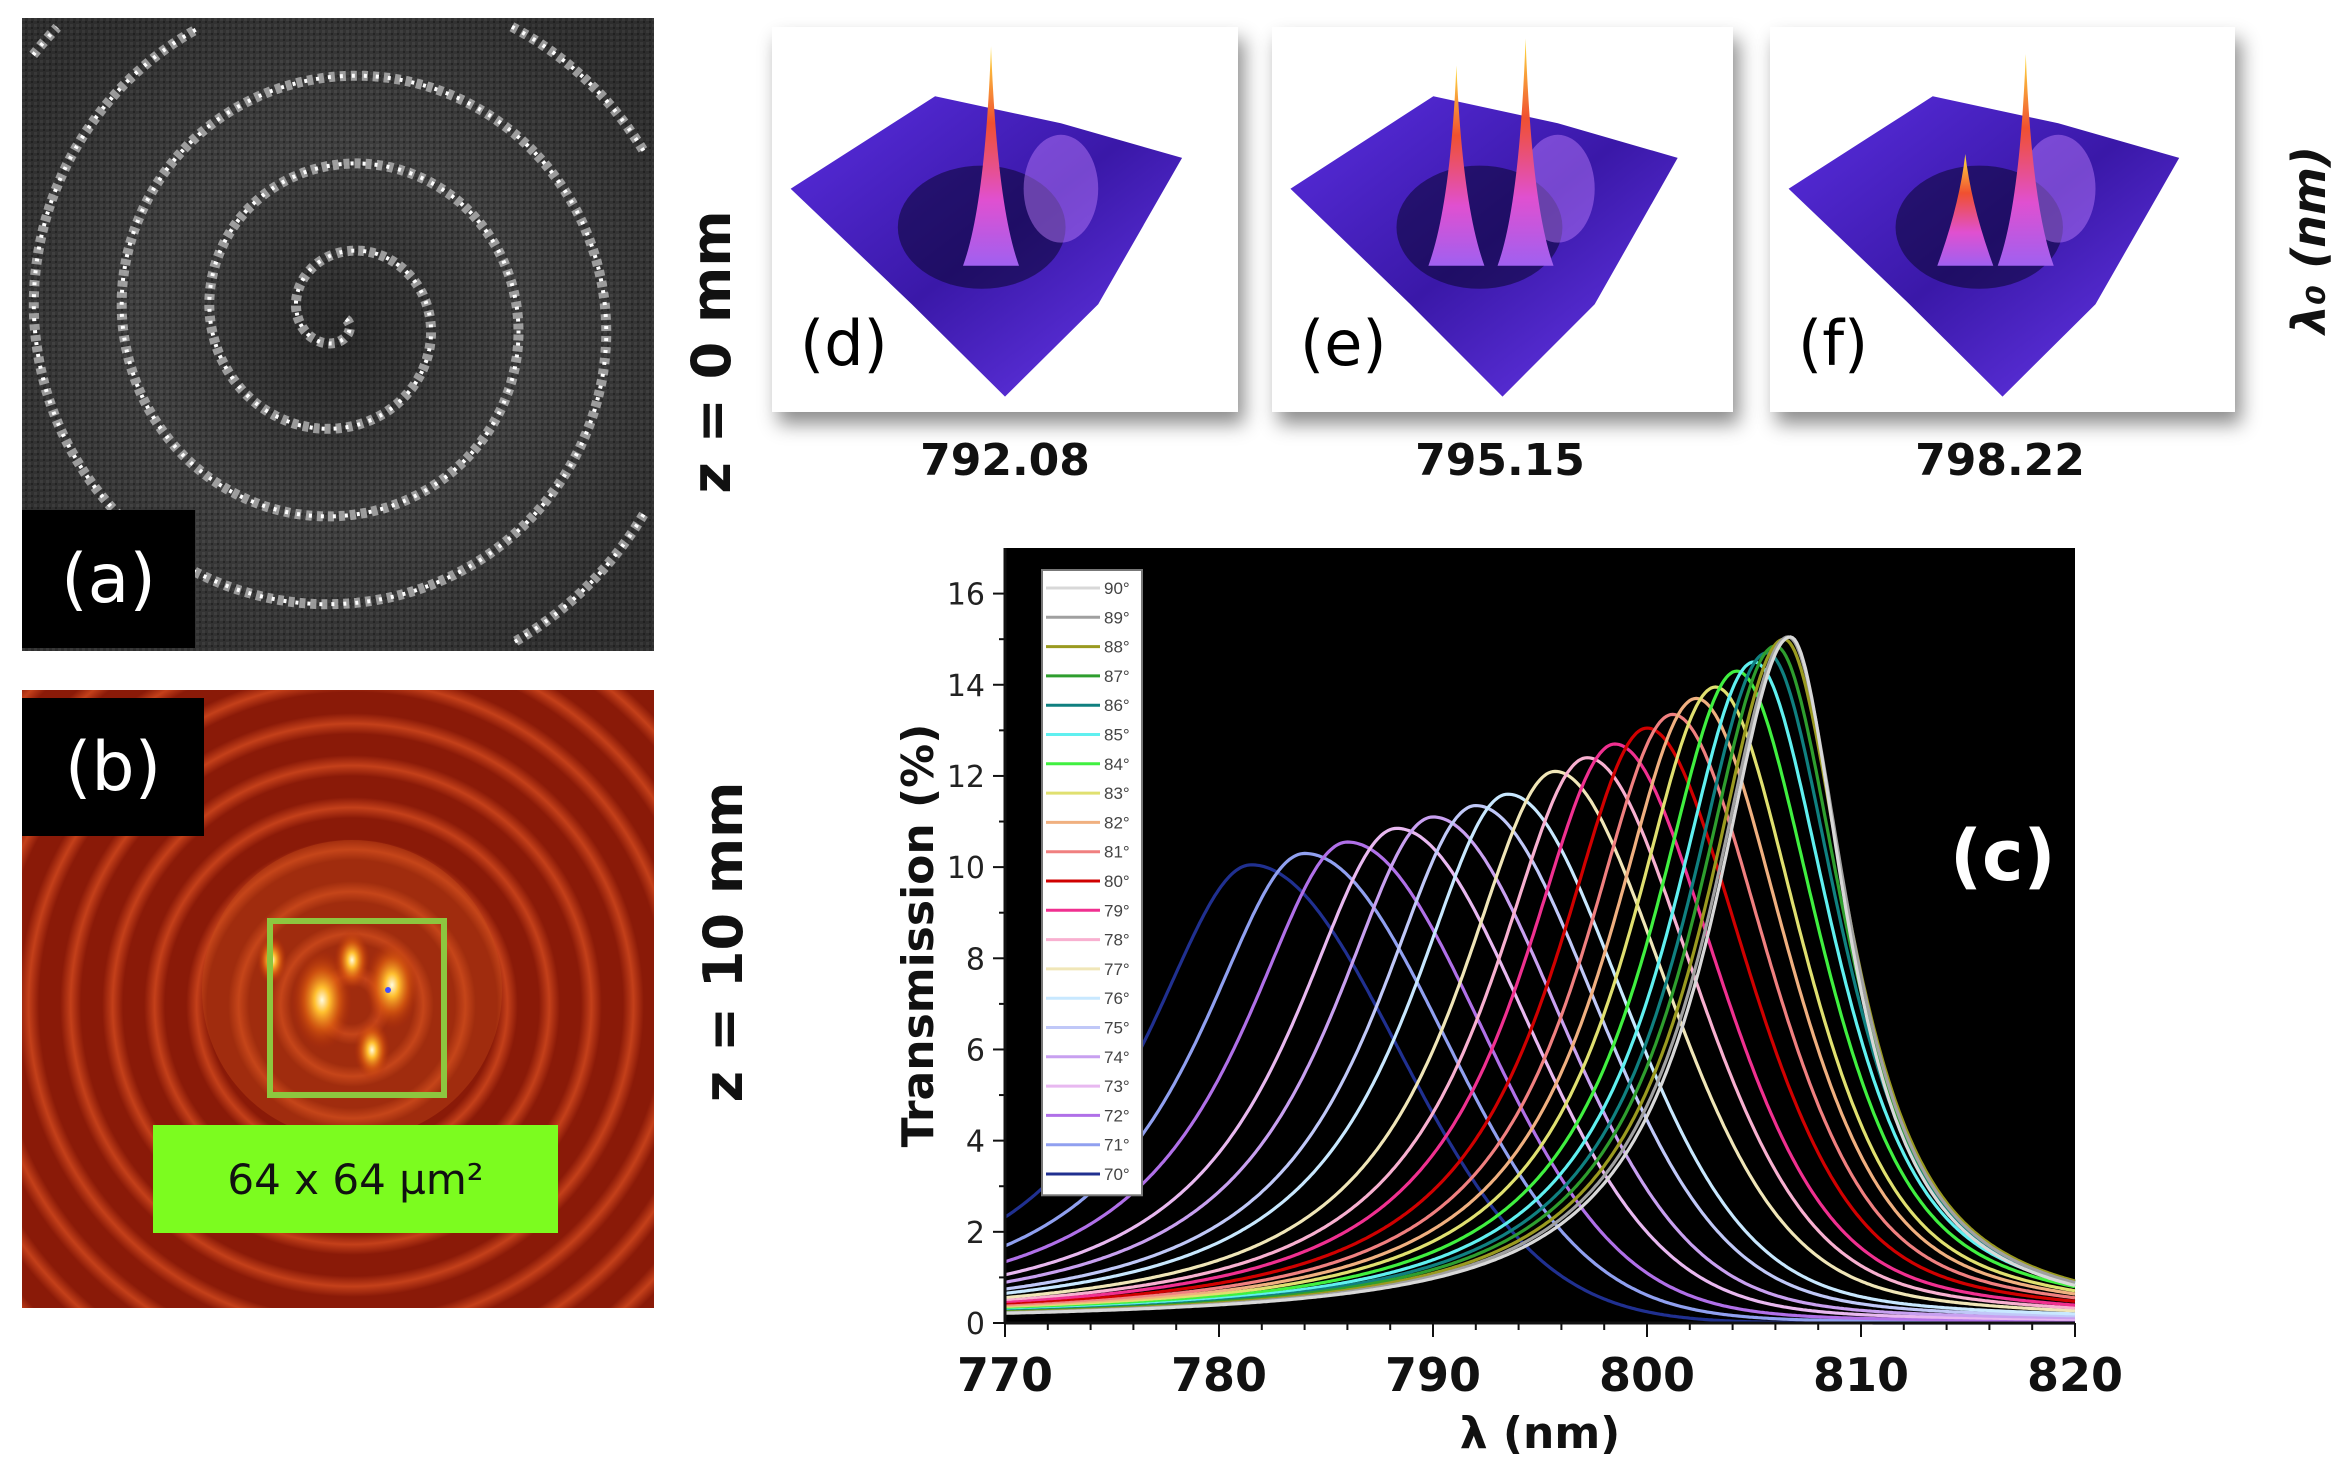 The image size is (2339, 1462). Describe the element at coordinates (1833, 343) in the screenshot. I see `panel-f-label: (f)` at that location.